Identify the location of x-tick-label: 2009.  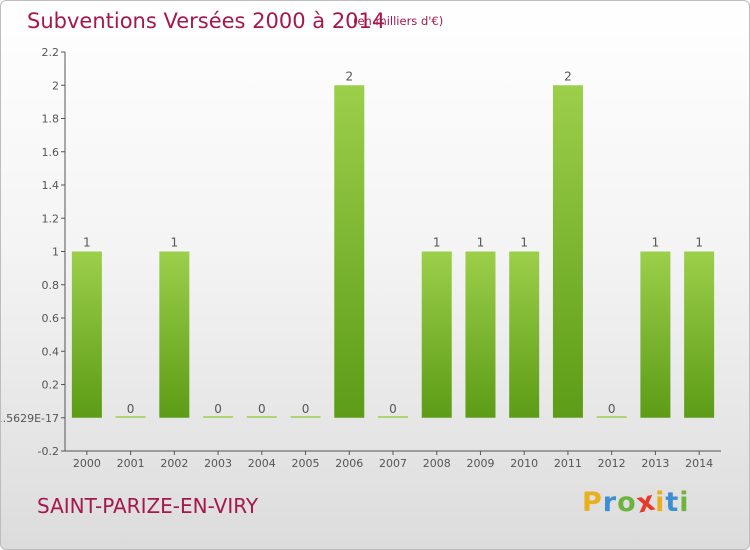
(480, 463).